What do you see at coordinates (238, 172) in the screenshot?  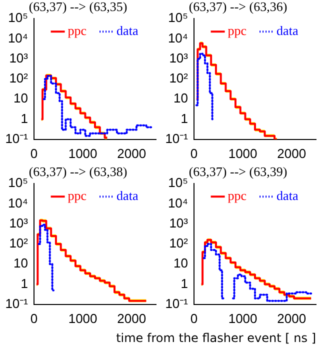 I see `chart-title: (63,37) --> (63,39)` at bounding box center [238, 172].